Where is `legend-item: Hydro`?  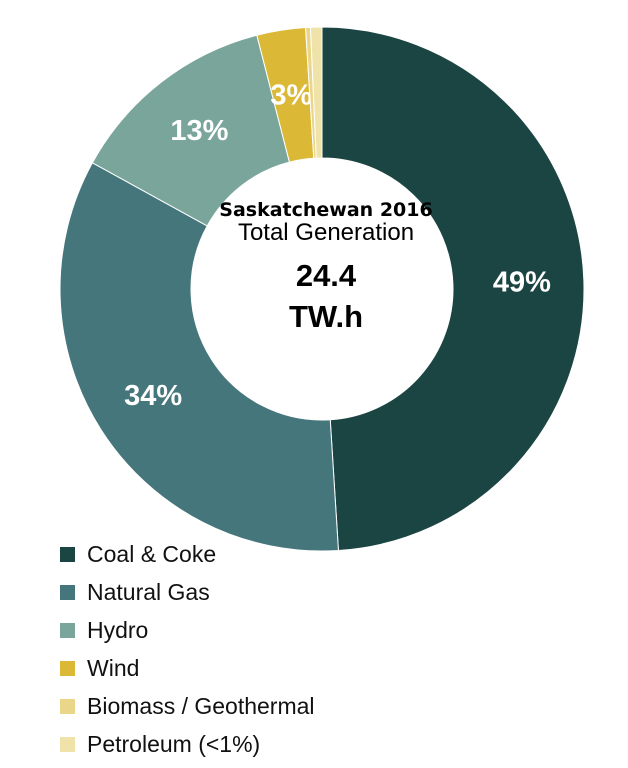
legend-item: Hydro is located at coordinates (187, 630).